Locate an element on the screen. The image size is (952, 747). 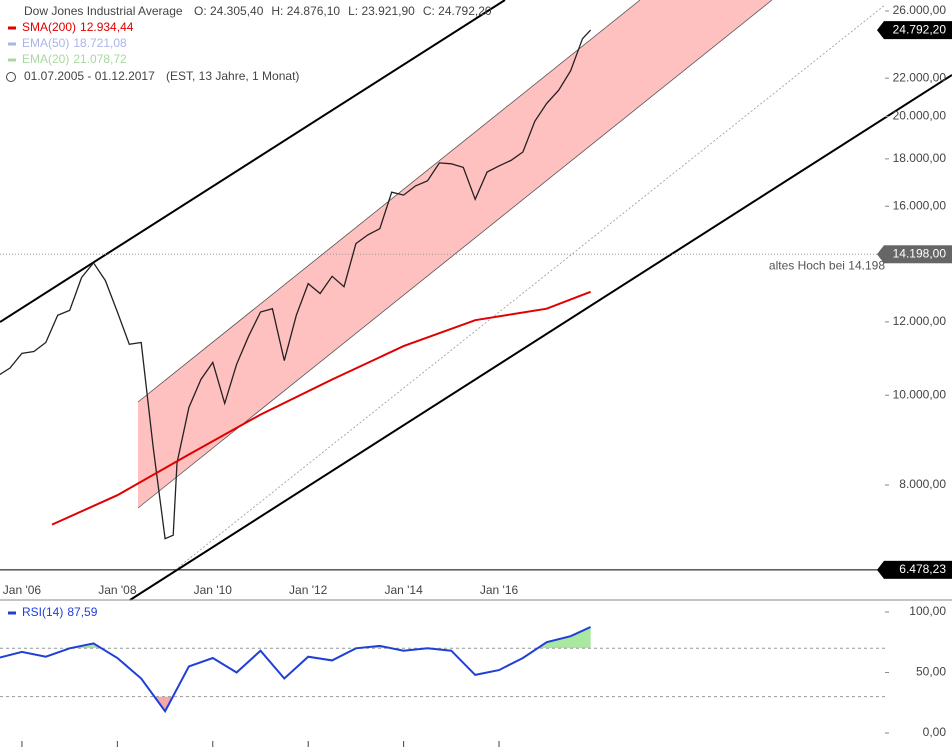
x-tick-label: Jan '14 is located at coordinates (403, 590).